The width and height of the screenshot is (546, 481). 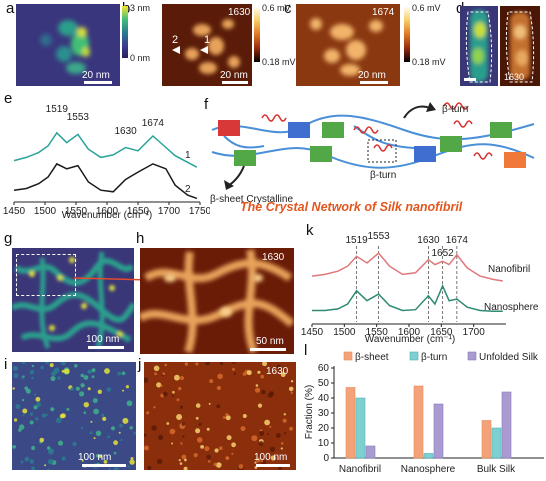 What do you see at coordinates (383, 175) in the screenshot?
I see `beta-turn-label-mid: β-turn` at bounding box center [383, 175].